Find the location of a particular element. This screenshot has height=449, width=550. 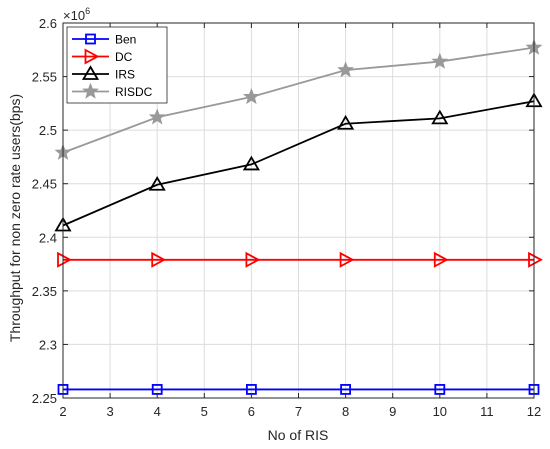

x-tick-label: 7 is located at coordinates (298, 411).